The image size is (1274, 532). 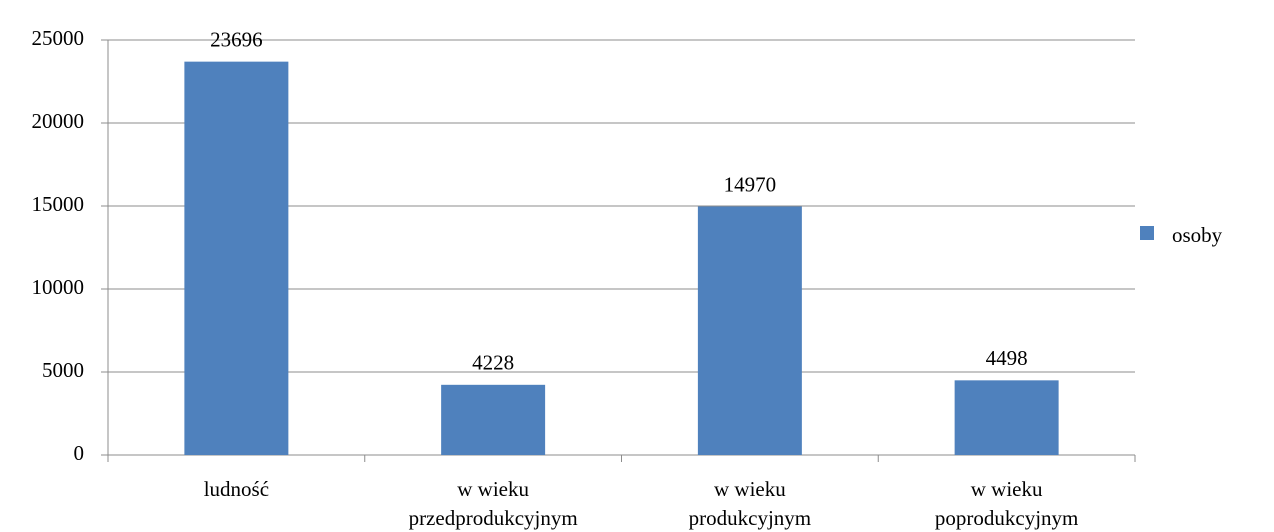 I want to click on x-tick-label: w wieku przedprodukcyjnym, so click(x=493, y=503).